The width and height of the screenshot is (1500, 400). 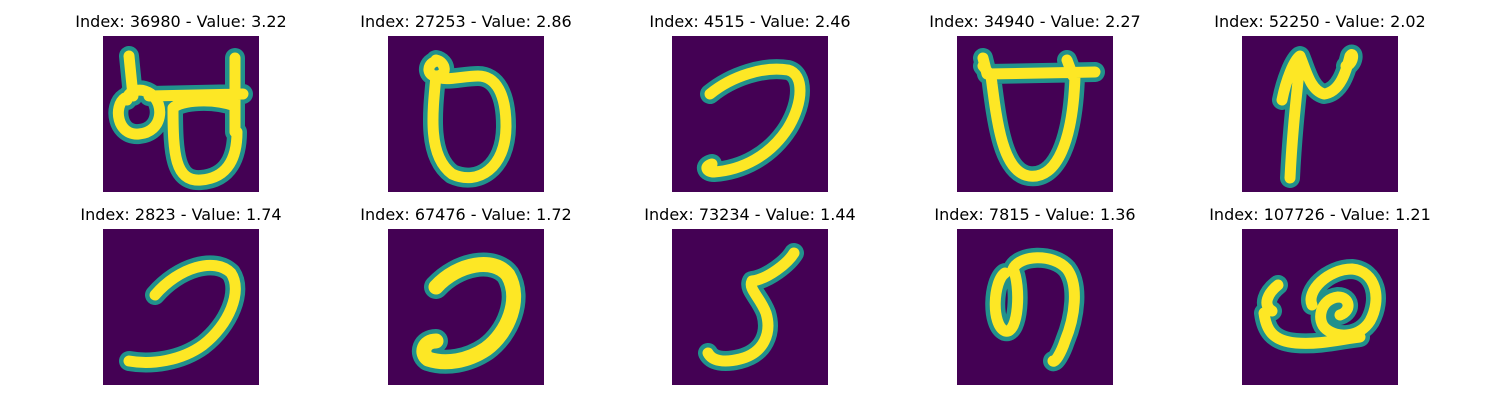 I want to click on panel-title: Index: 52250 - Value: 2.02, so click(x=1320, y=21).